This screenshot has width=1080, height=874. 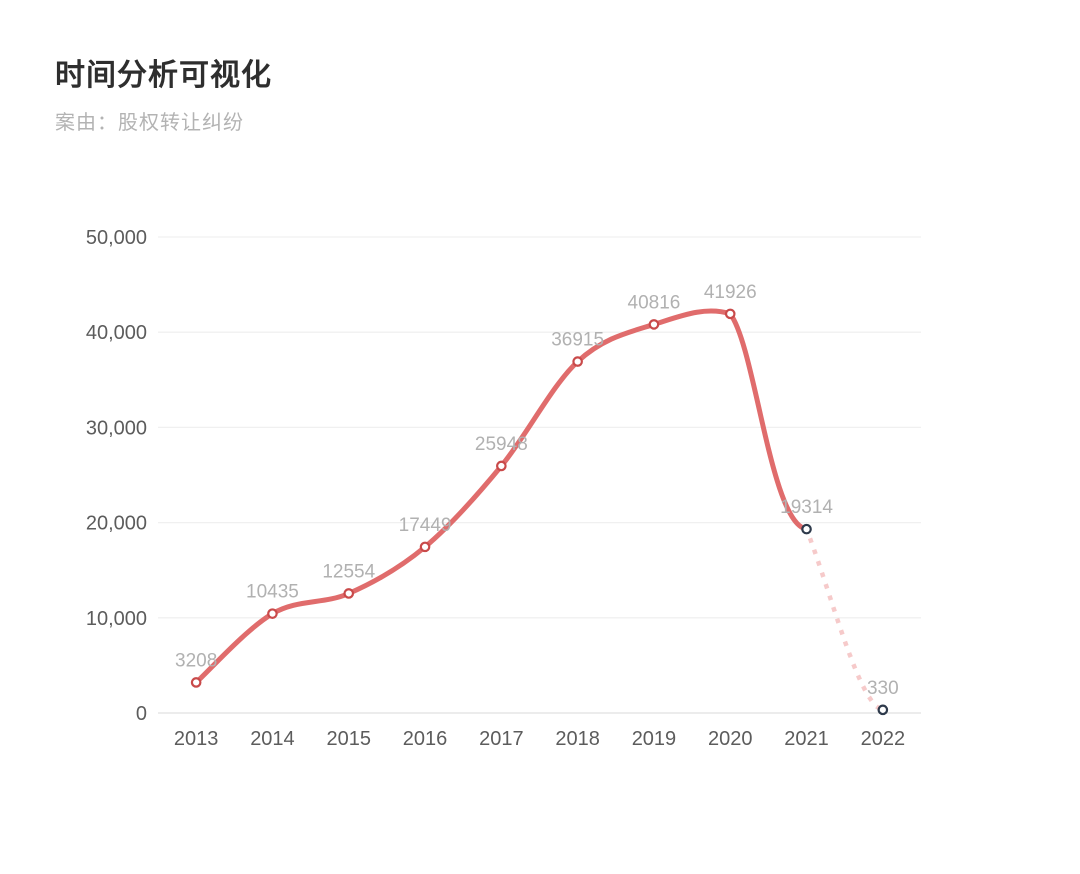 What do you see at coordinates (196, 739) in the screenshot?
I see `x-axis-tick-label: 2013` at bounding box center [196, 739].